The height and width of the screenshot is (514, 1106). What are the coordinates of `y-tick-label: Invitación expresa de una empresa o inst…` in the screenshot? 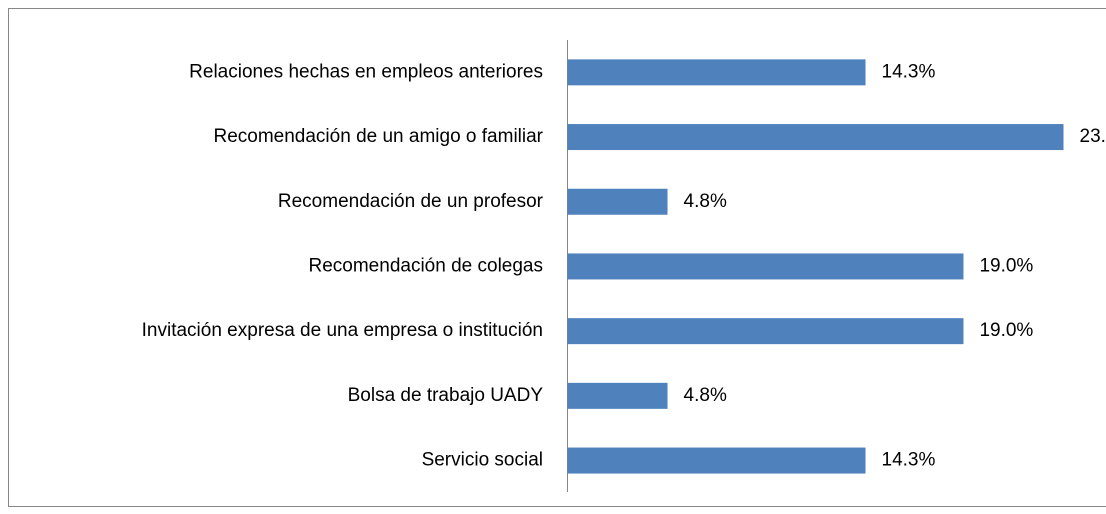 It's located at (342, 330).